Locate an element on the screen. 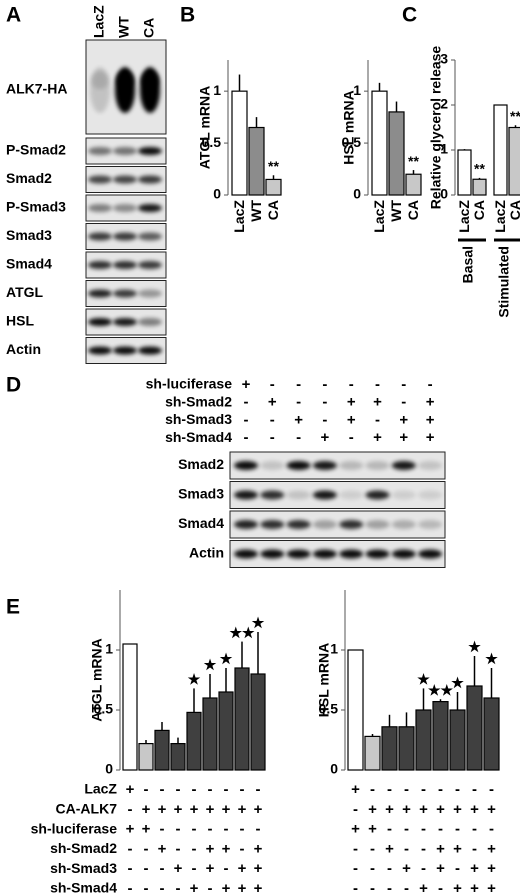 This screenshot has width=520, height=895. row-label: Actin is located at coordinates (23, 349).